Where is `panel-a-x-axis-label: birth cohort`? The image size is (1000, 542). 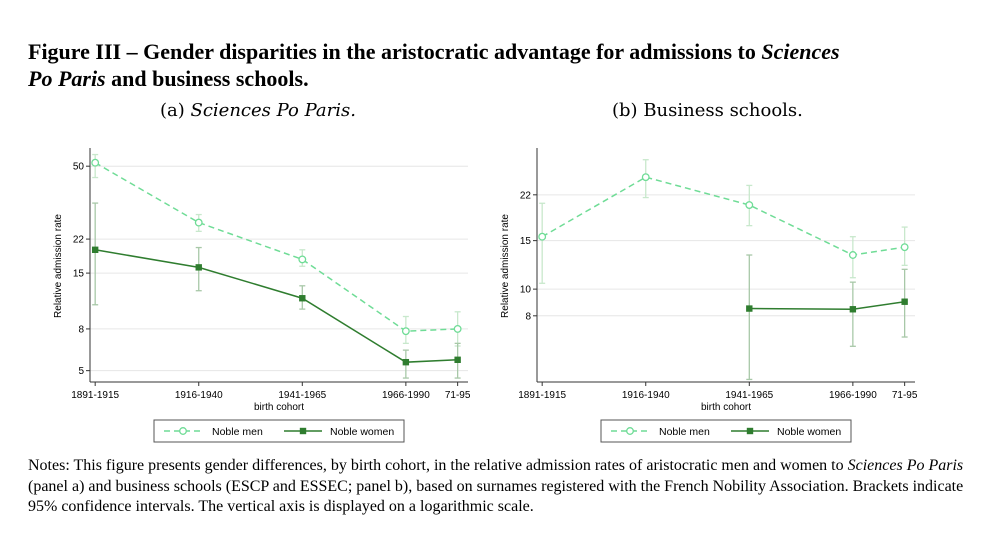
panel-a-x-axis-label: birth cohort is located at coordinates (279, 407).